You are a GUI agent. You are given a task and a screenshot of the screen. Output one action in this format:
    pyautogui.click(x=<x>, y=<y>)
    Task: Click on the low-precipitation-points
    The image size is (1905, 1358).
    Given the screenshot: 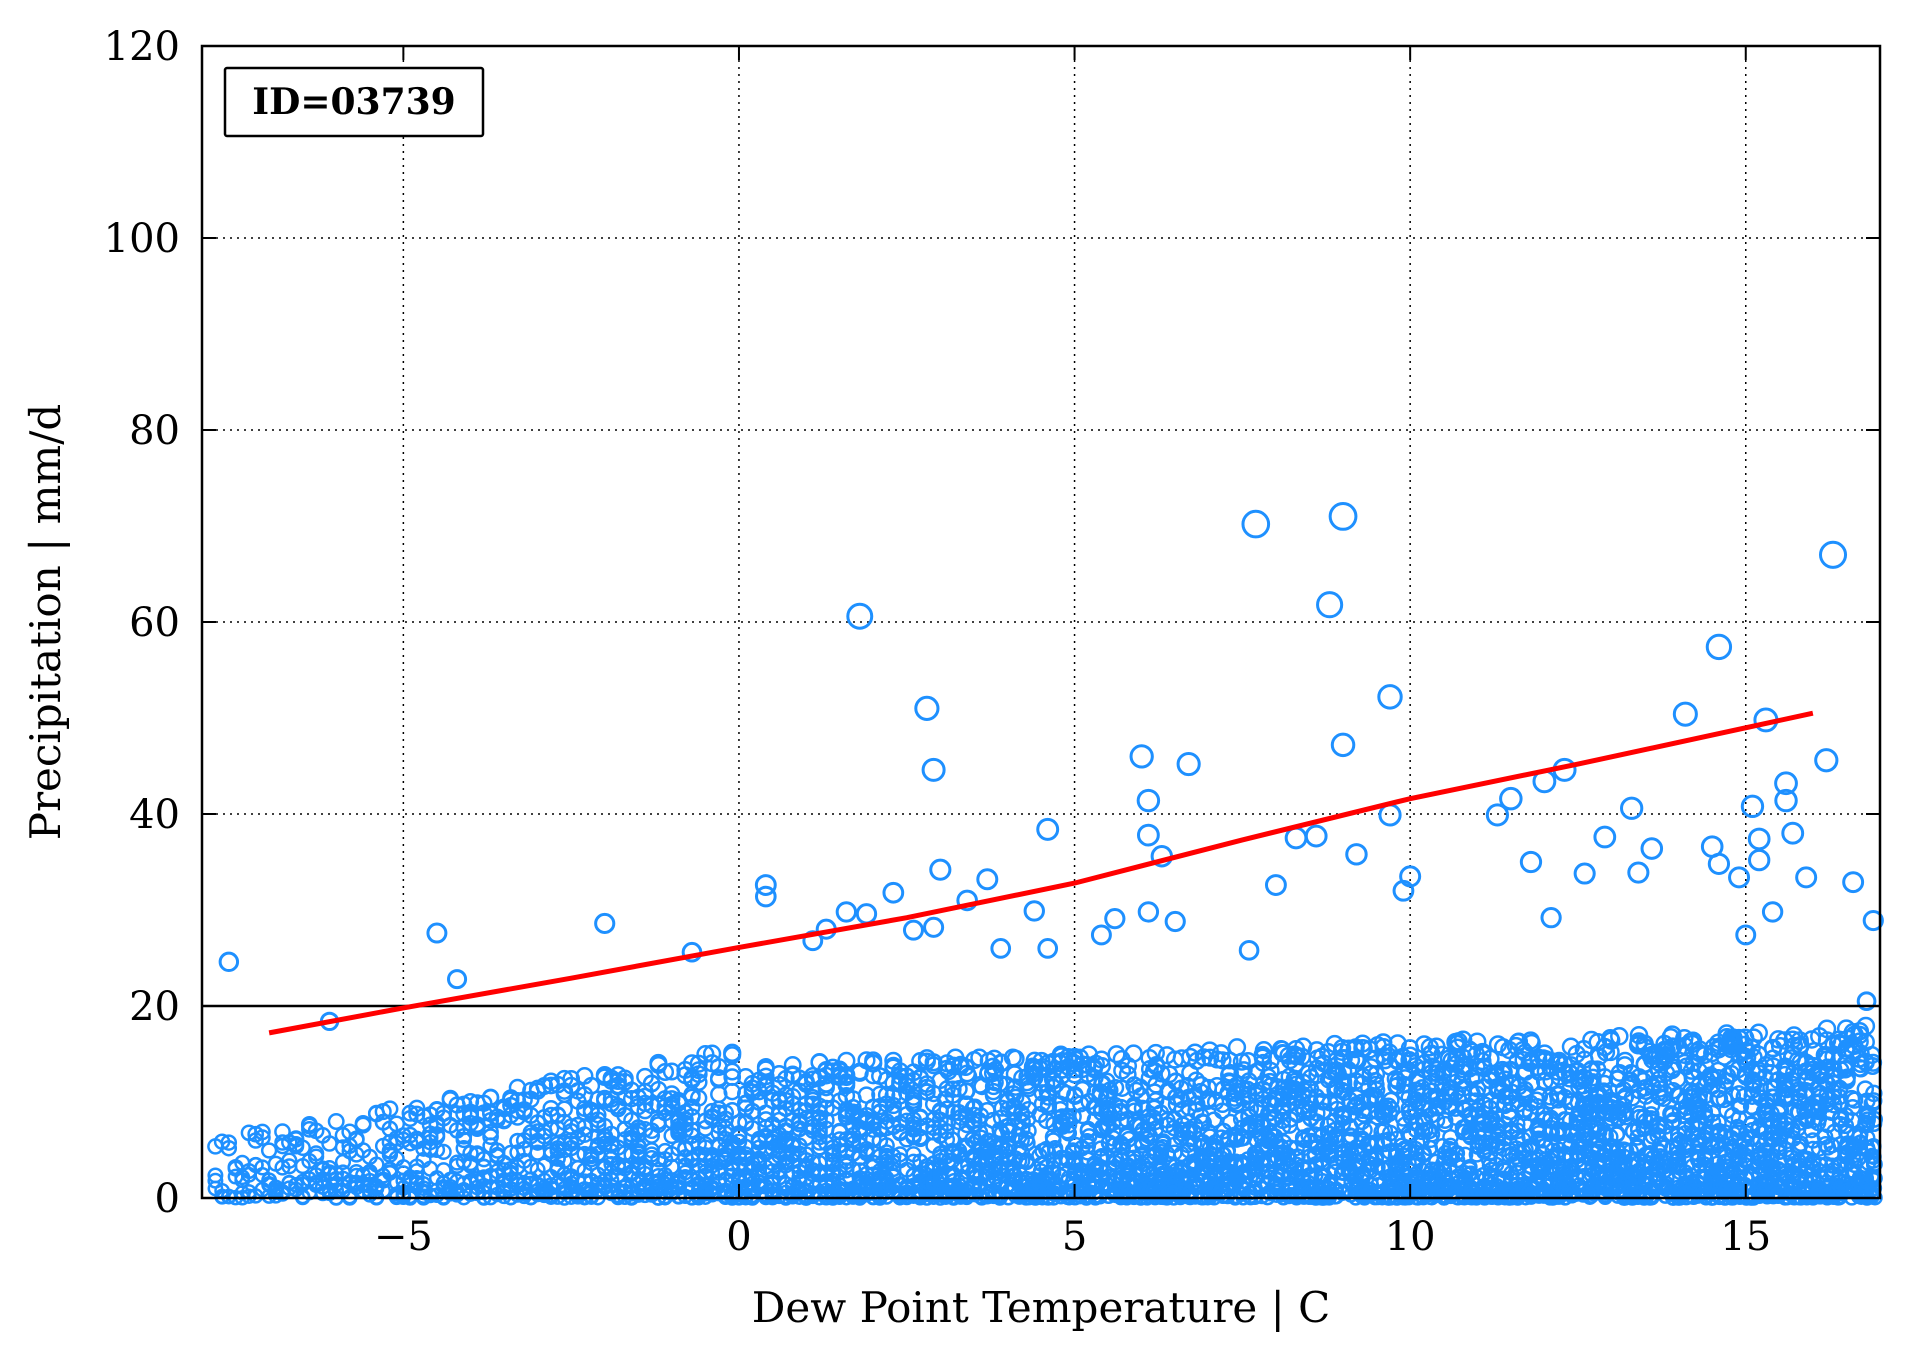 What is the action you would take?
    pyautogui.click(x=1045, y=1111)
    